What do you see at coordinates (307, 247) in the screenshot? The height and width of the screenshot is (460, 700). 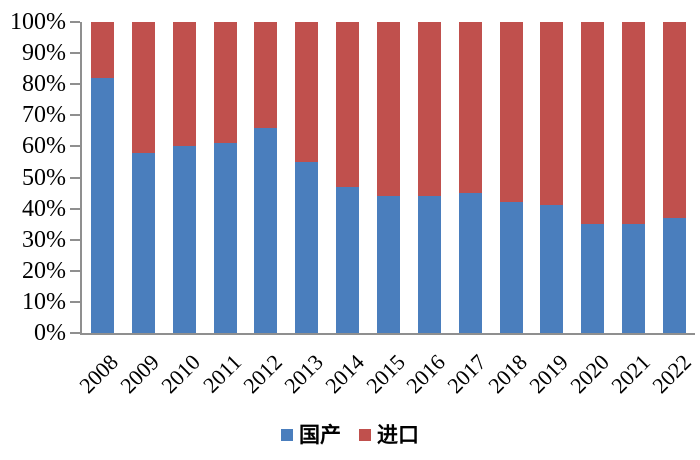 I see `bar-segment-domestic-2013` at bounding box center [307, 247].